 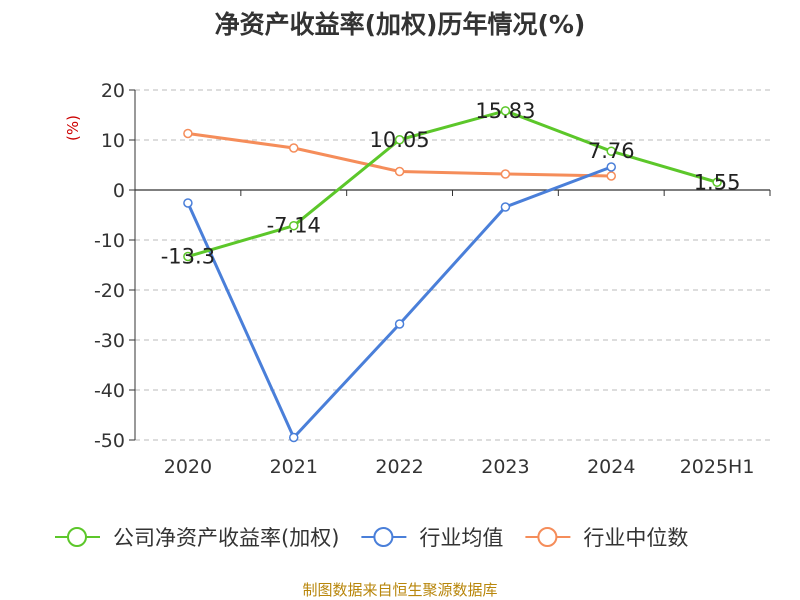 I want to click on data-label: 1.55, so click(x=717, y=182).